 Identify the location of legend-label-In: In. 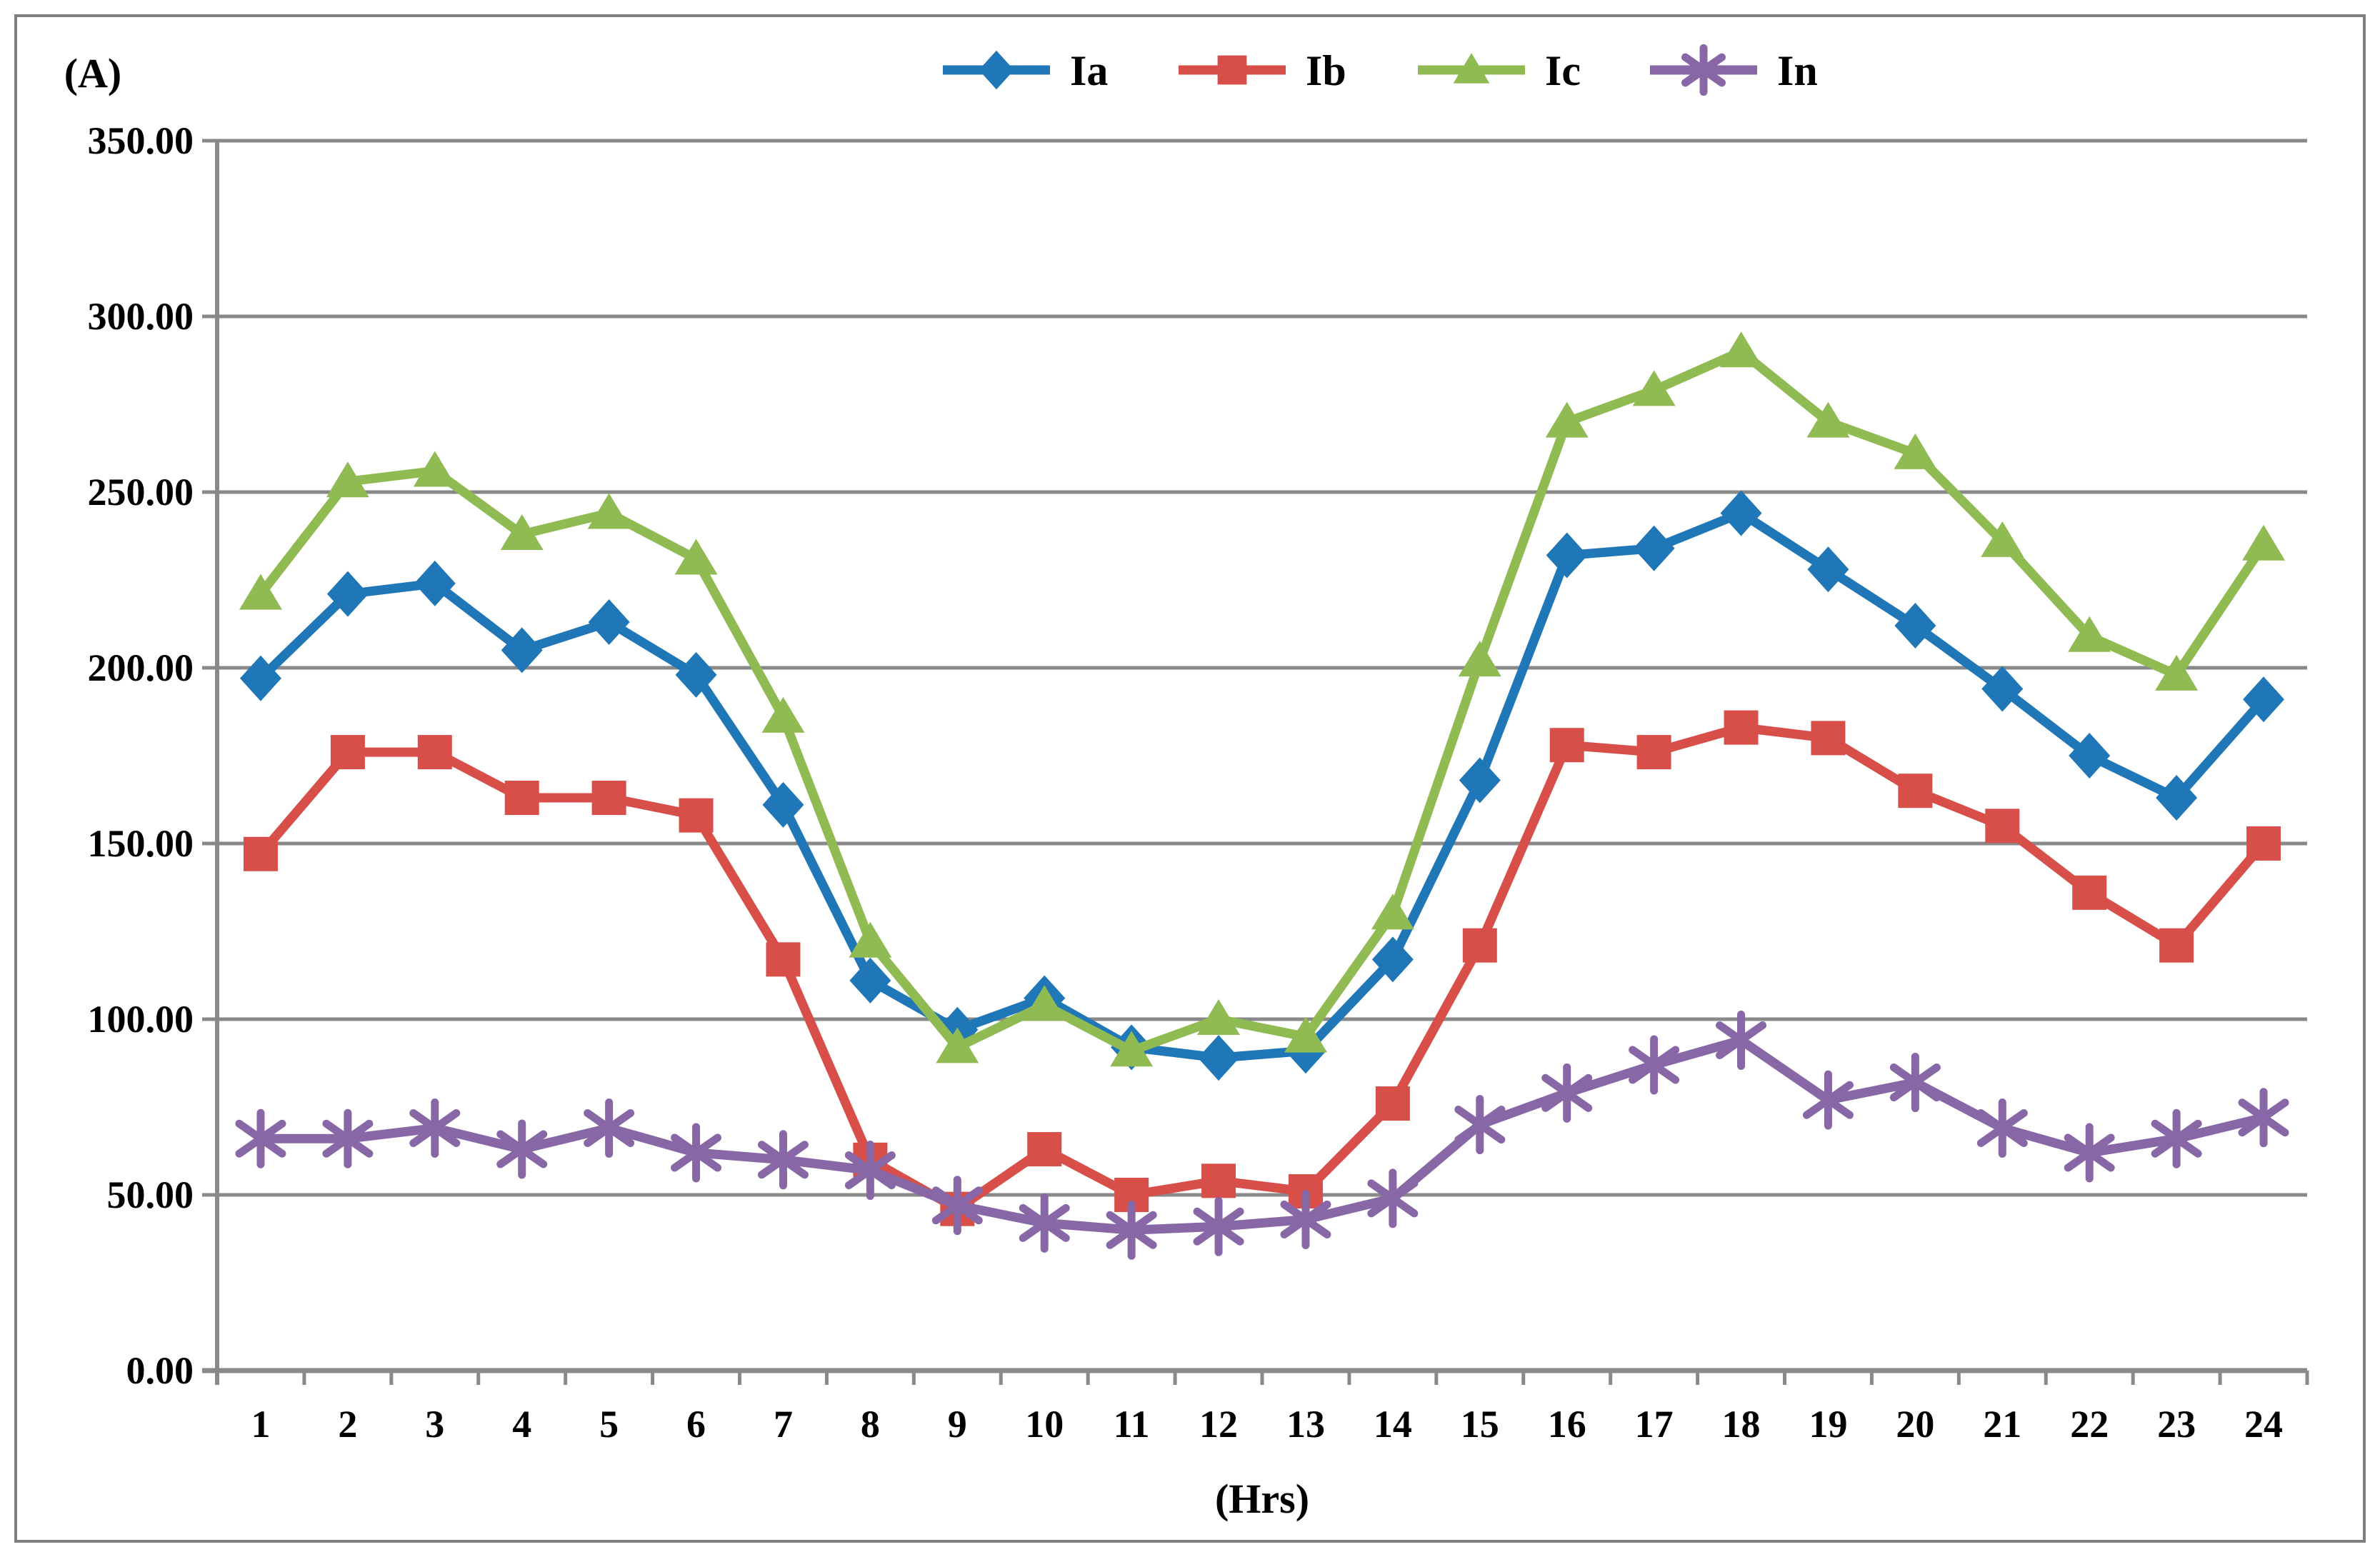
(1797, 70).